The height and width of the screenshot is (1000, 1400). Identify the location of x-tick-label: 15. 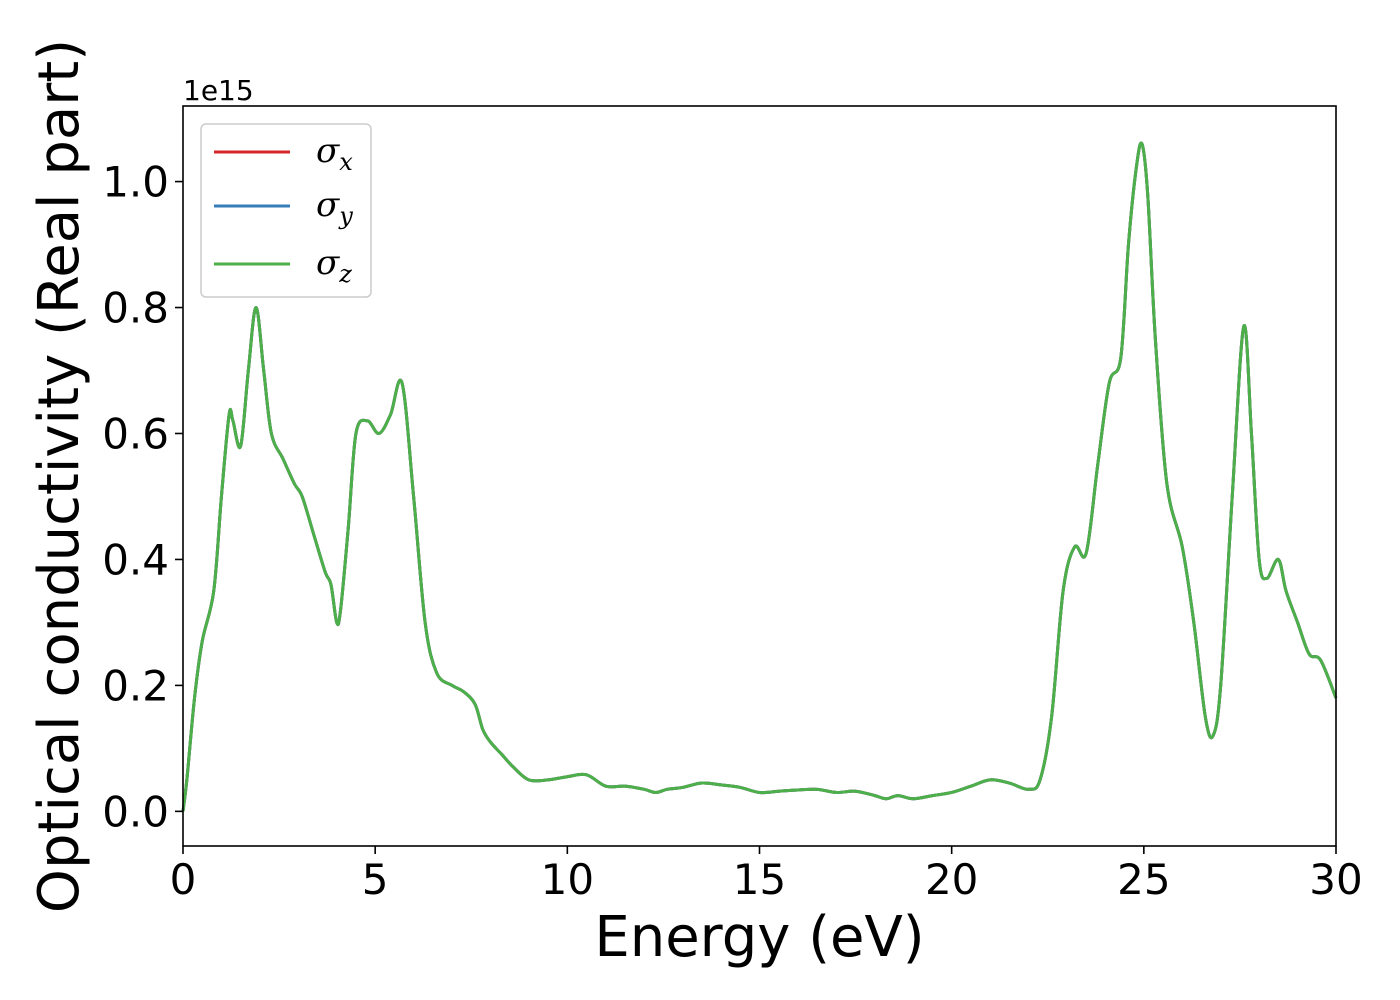
(759, 879).